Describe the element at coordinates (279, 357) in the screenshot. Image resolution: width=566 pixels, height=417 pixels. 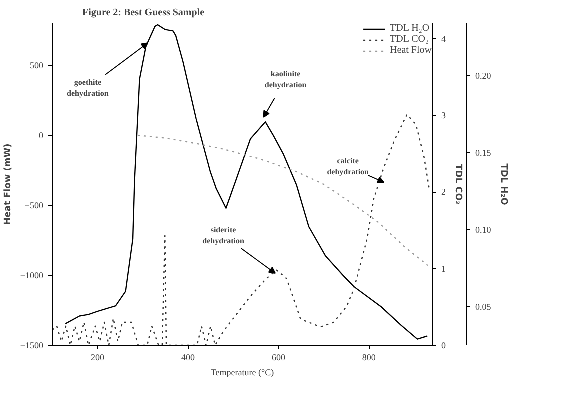
I see `x-tick-label: 600` at that location.